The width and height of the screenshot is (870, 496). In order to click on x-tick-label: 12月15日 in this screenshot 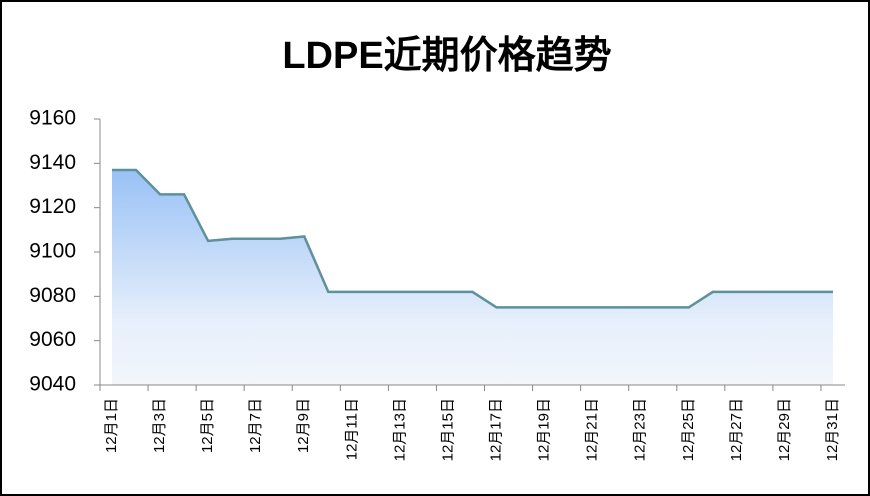, I will do `click(447, 429)`.